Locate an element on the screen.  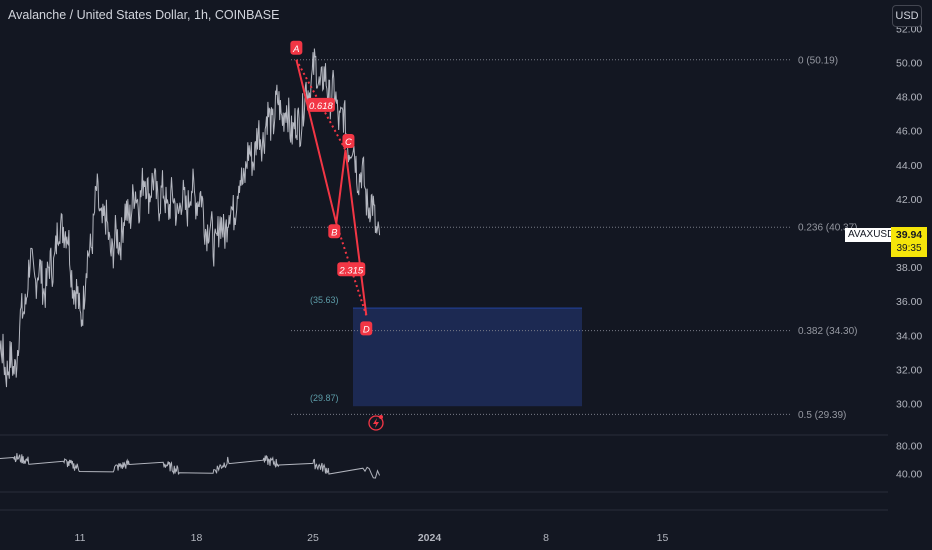
y-tick-label: 44.00 is located at coordinates (909, 166).